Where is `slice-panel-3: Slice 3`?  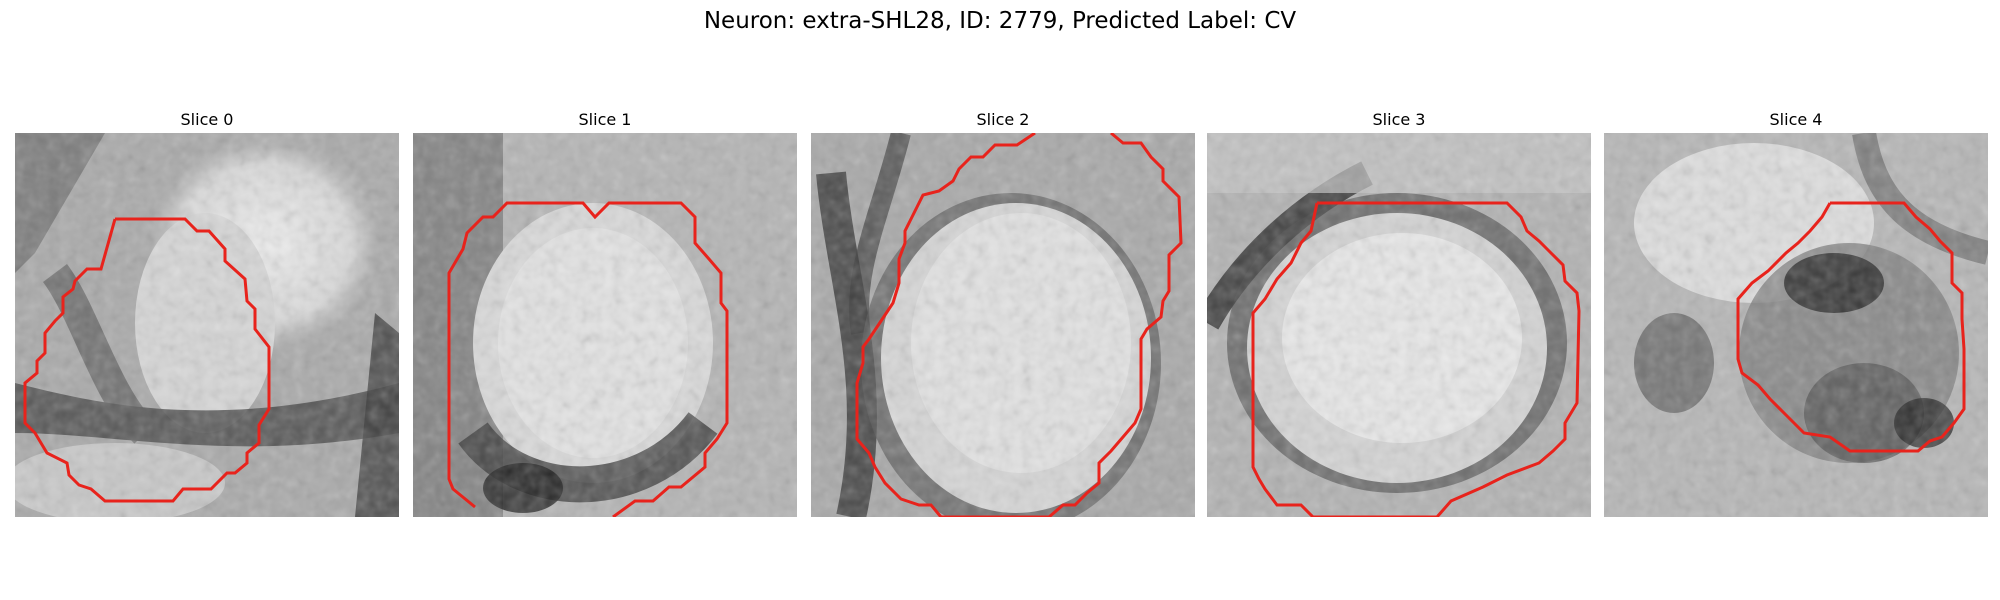
slice-panel-3: Slice 3 is located at coordinates (1399, 313).